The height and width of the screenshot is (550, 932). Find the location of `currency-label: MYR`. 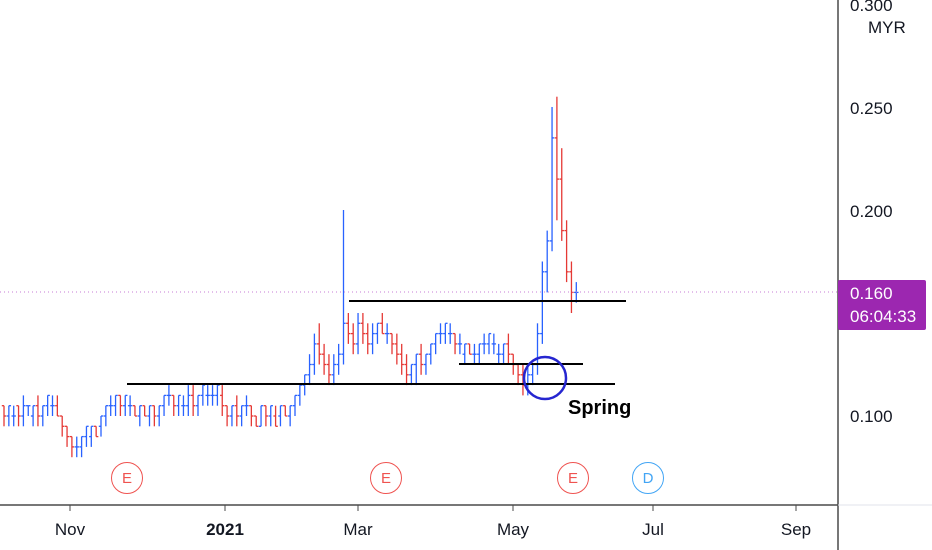

currency-label: MYR is located at coordinates (887, 27).